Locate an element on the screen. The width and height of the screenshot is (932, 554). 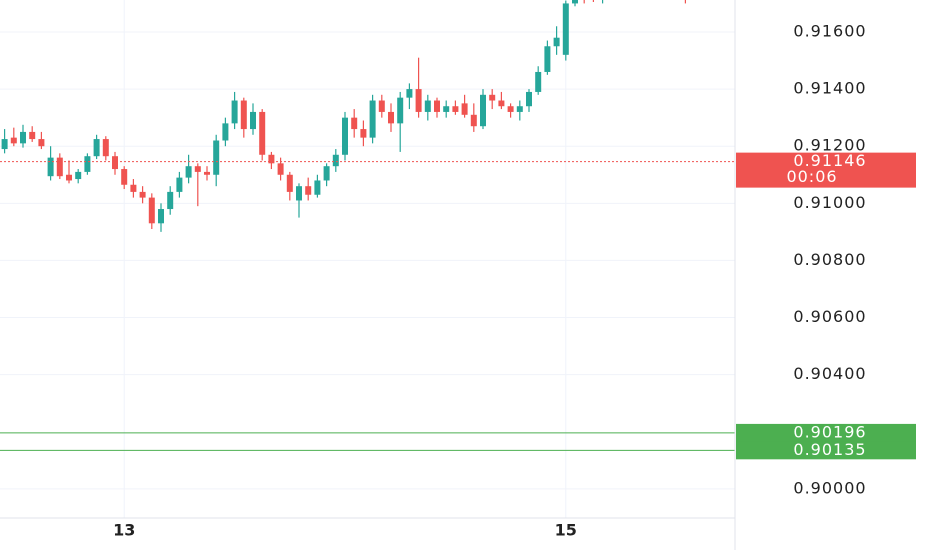
x-tick-label: 13 is located at coordinates (124, 530).